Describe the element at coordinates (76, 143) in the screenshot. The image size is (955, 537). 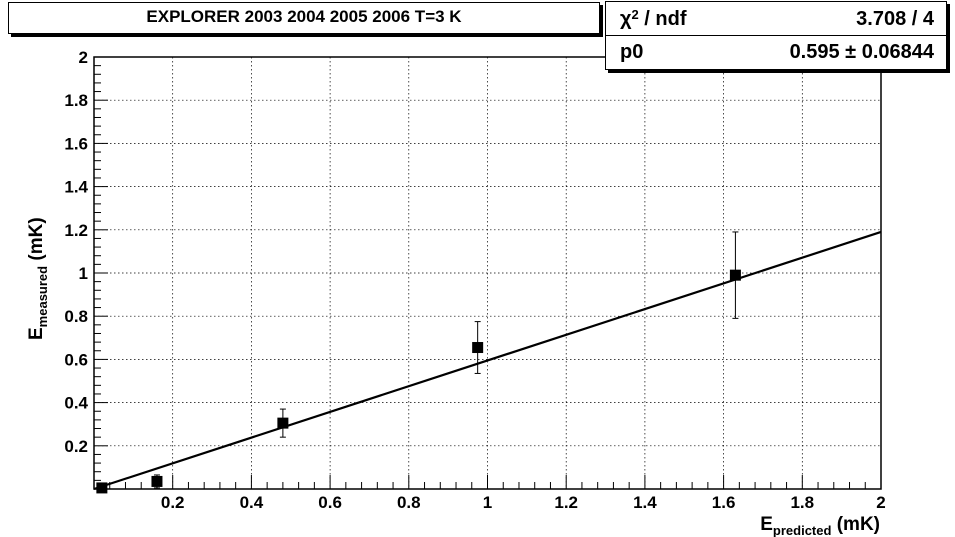
I see `y-tick-label: 1.6` at that location.